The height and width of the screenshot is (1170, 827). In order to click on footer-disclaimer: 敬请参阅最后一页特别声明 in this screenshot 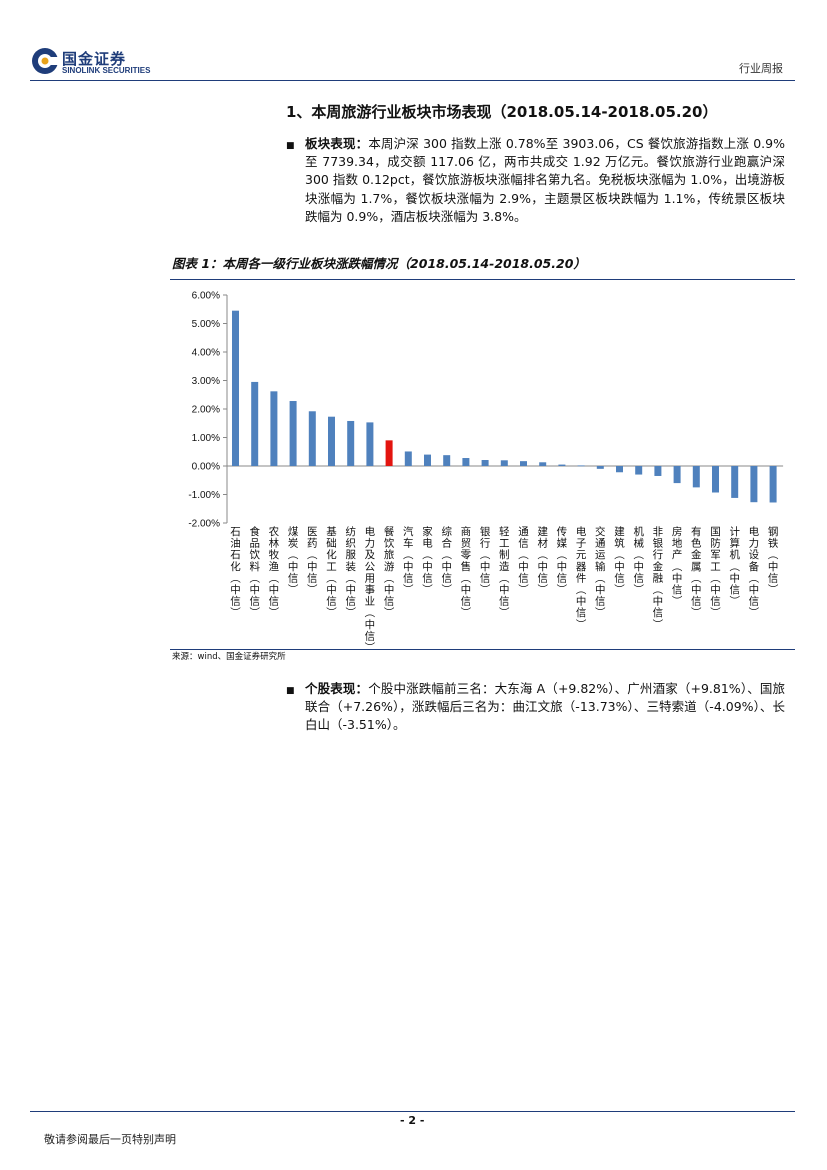, I will do `click(110, 1139)`.